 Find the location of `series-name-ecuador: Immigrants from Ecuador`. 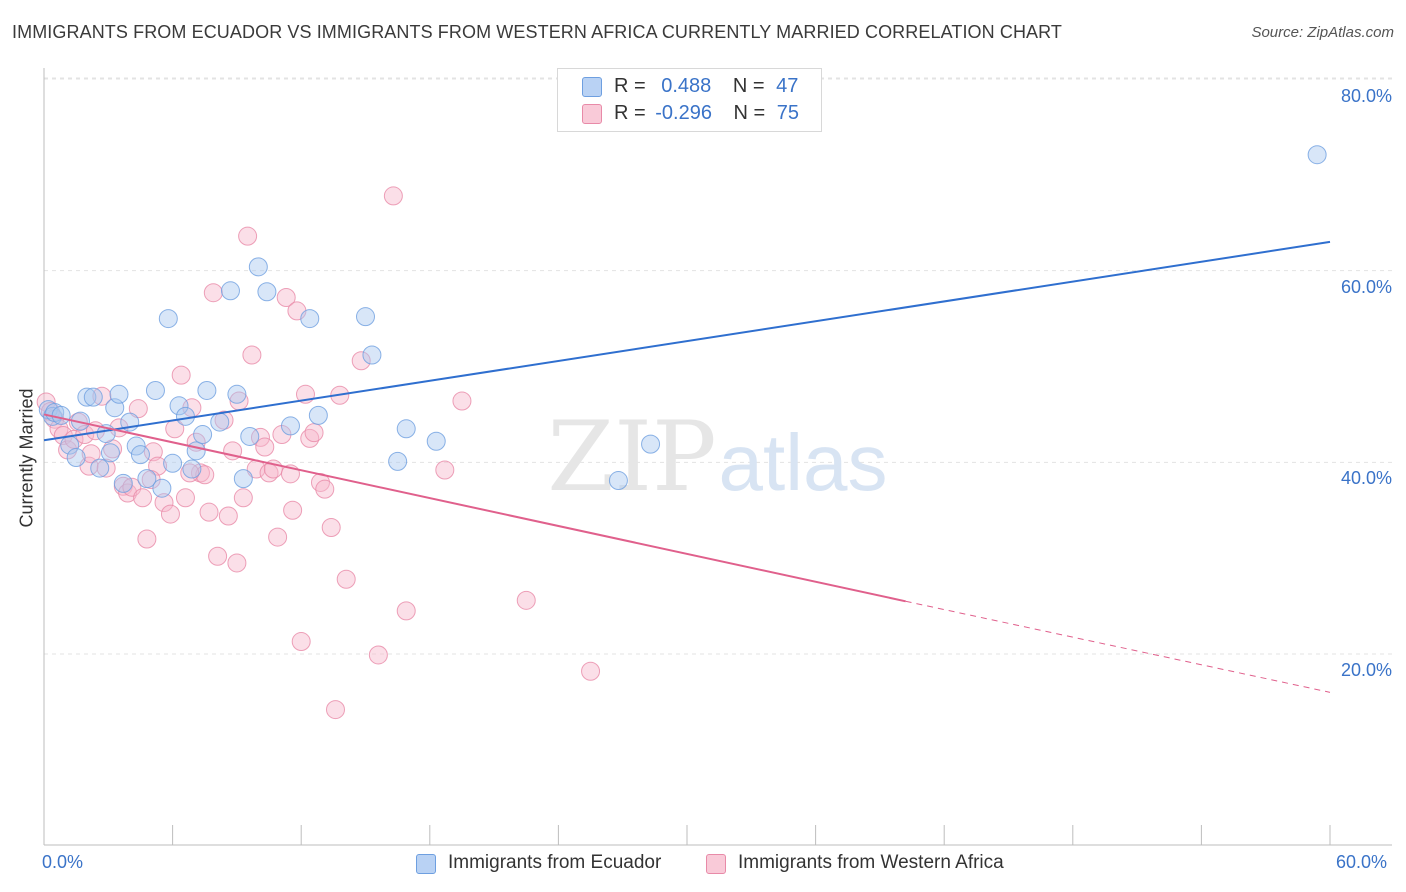

series-name-ecuador: Immigrants from Ecuador is located at coordinates (555, 862).